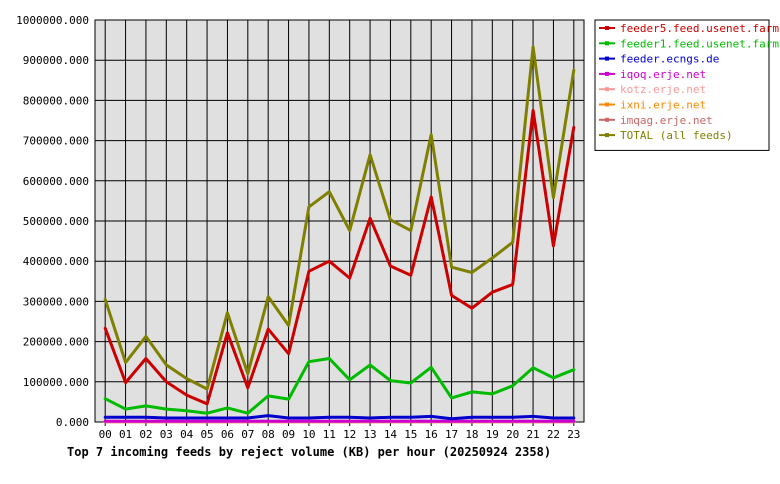 Image resolution: width=780 pixels, height=484 pixels. I want to click on x-tick-label: 08, so click(268, 434).